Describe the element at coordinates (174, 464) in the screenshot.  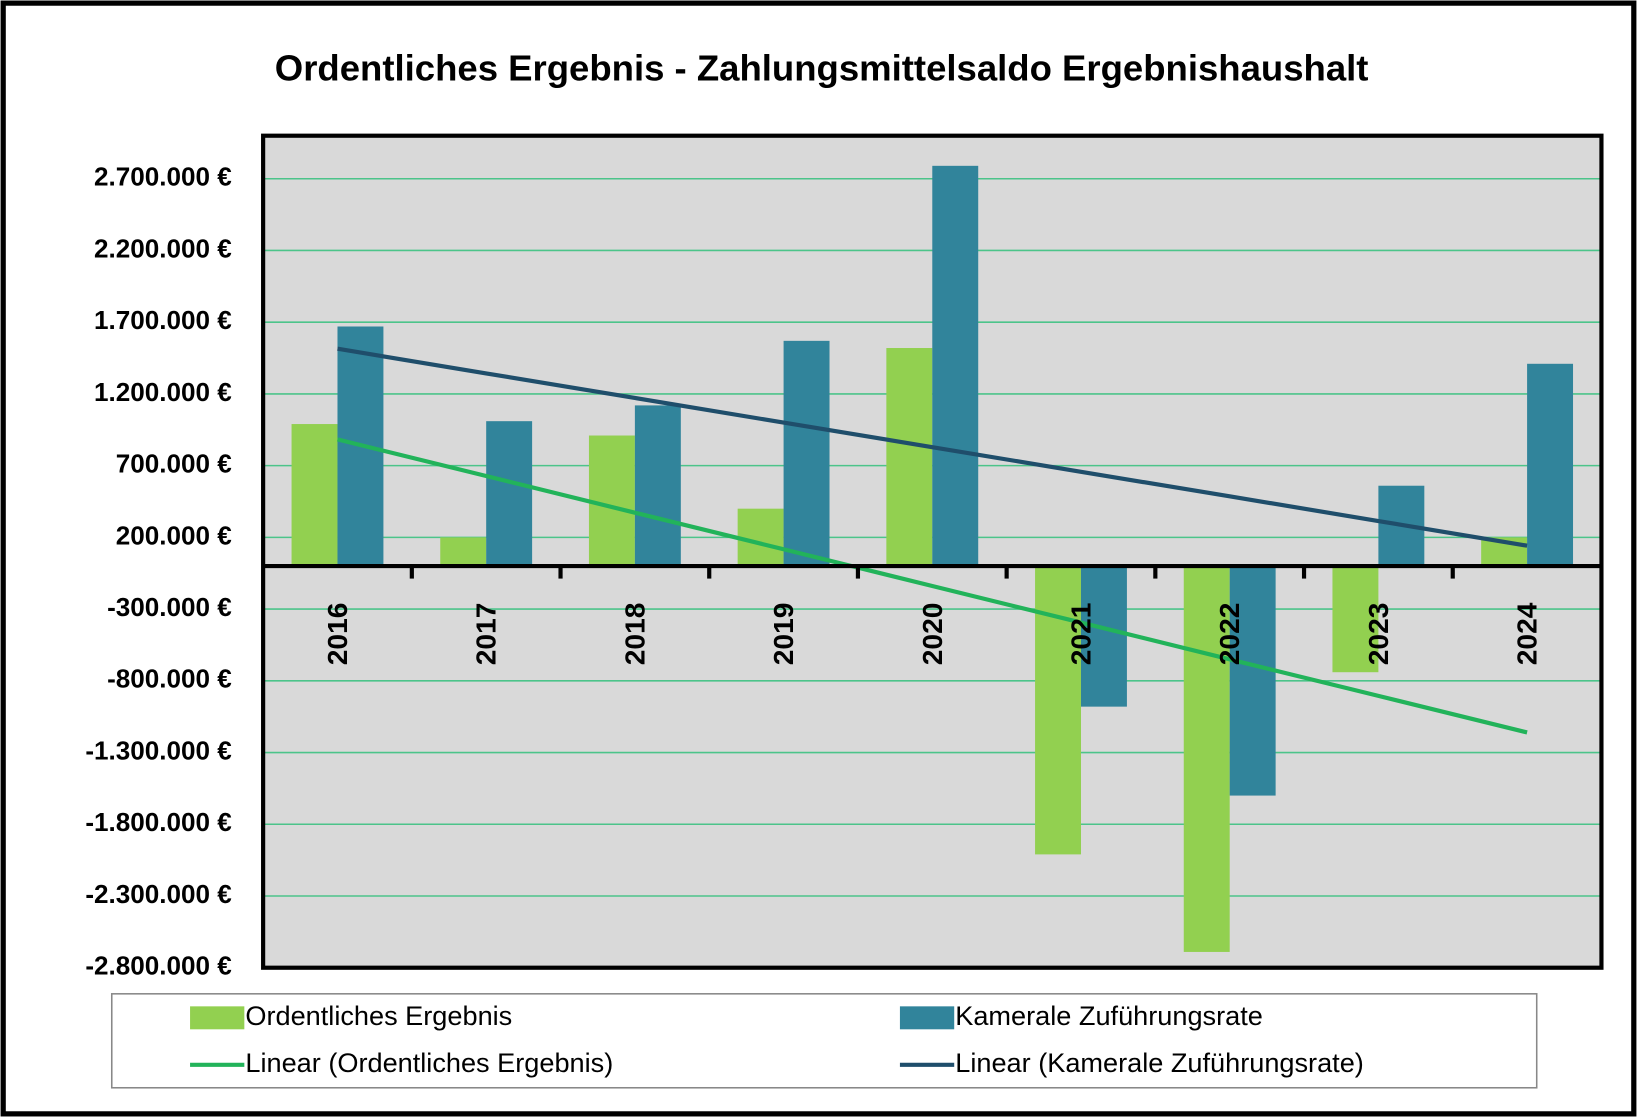
I see `y-tick-label: 700.000 €` at that location.